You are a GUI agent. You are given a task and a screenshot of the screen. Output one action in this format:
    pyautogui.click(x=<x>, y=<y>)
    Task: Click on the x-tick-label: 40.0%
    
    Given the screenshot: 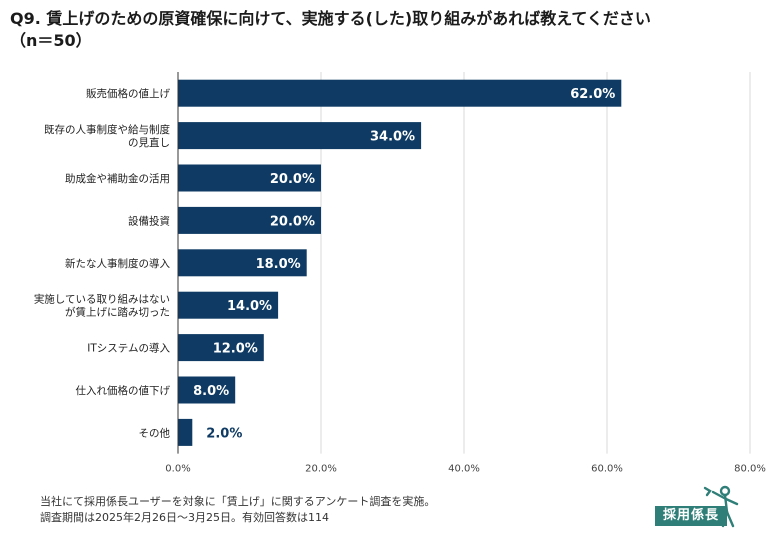 What is the action you would take?
    pyautogui.click(x=464, y=469)
    